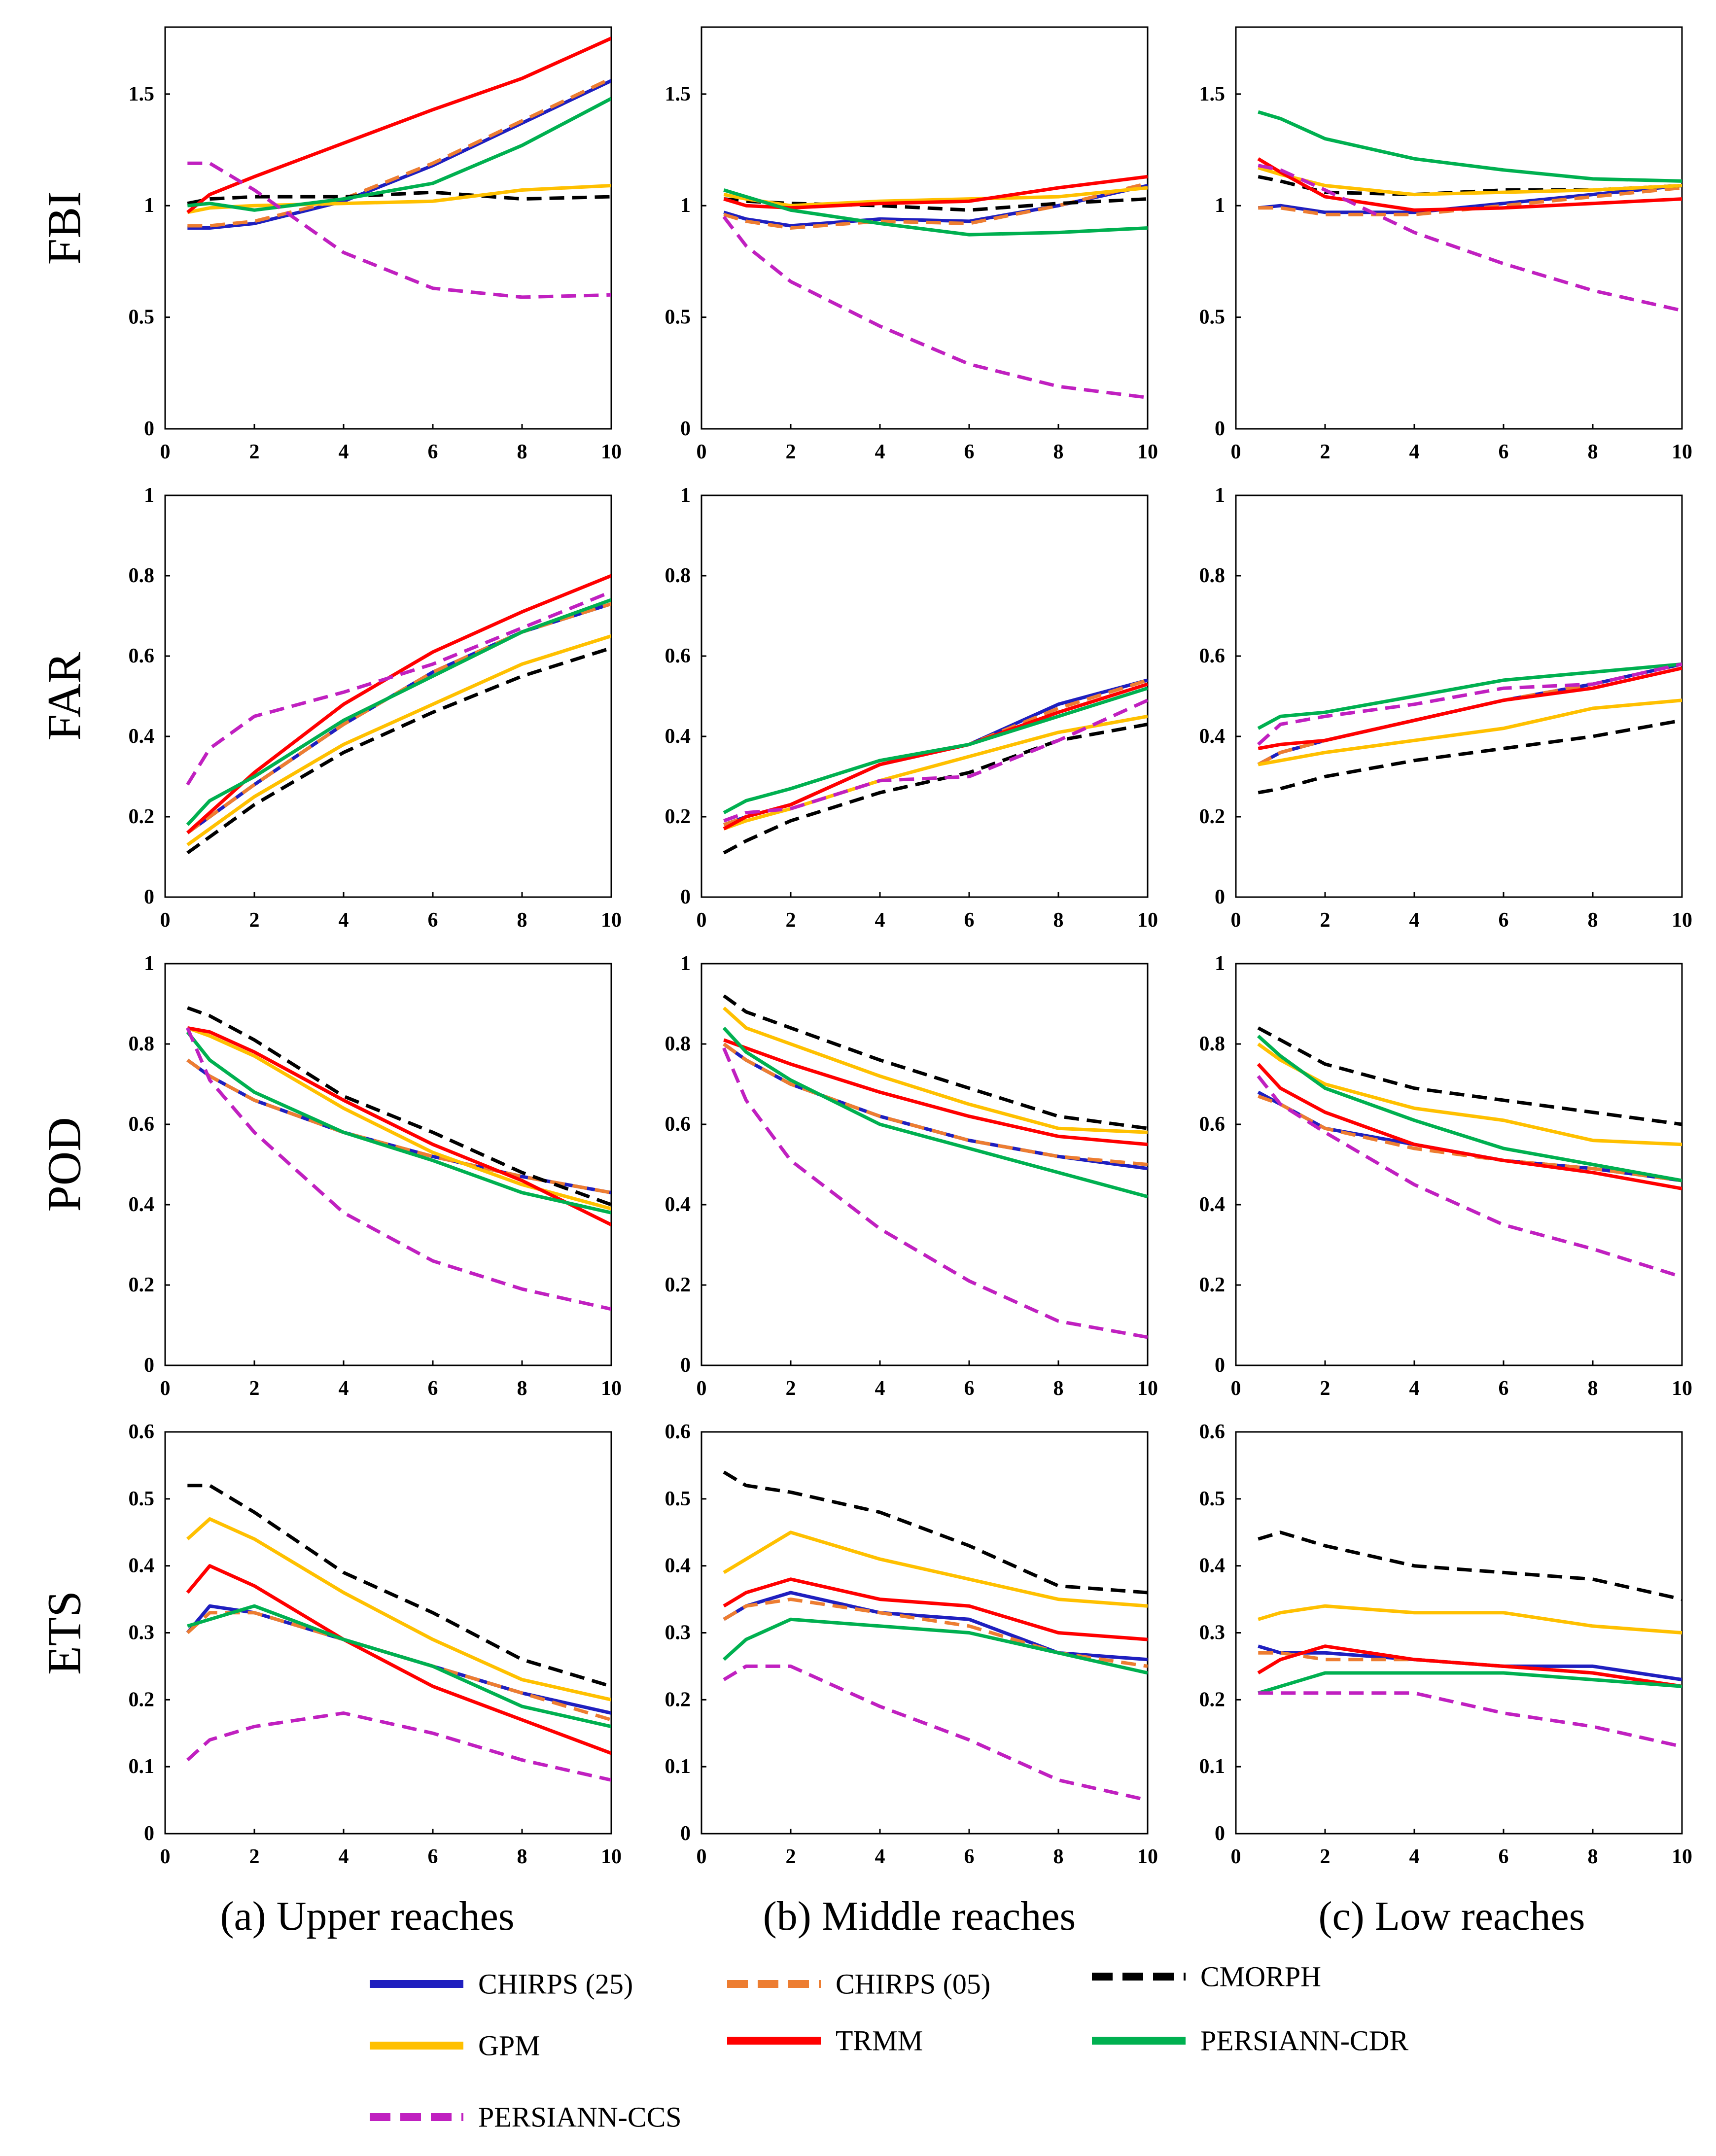 The height and width of the screenshot is (2156, 1716). What do you see at coordinates (678, 317) in the screenshot?
I see `y-tick-label: 0.5` at bounding box center [678, 317].